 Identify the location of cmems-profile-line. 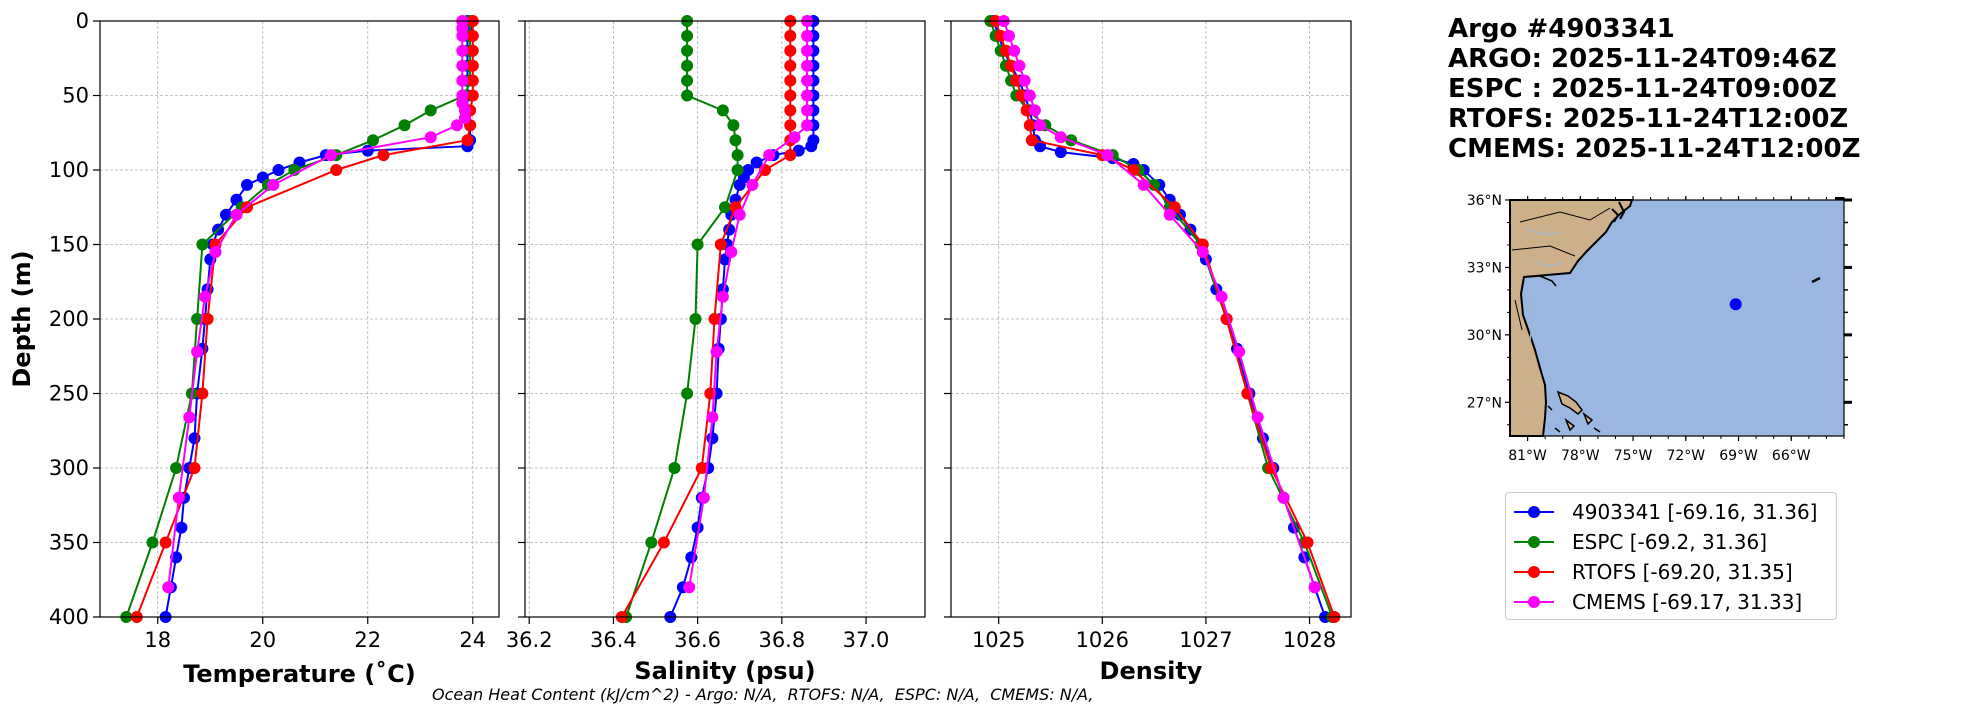
(316, 304).